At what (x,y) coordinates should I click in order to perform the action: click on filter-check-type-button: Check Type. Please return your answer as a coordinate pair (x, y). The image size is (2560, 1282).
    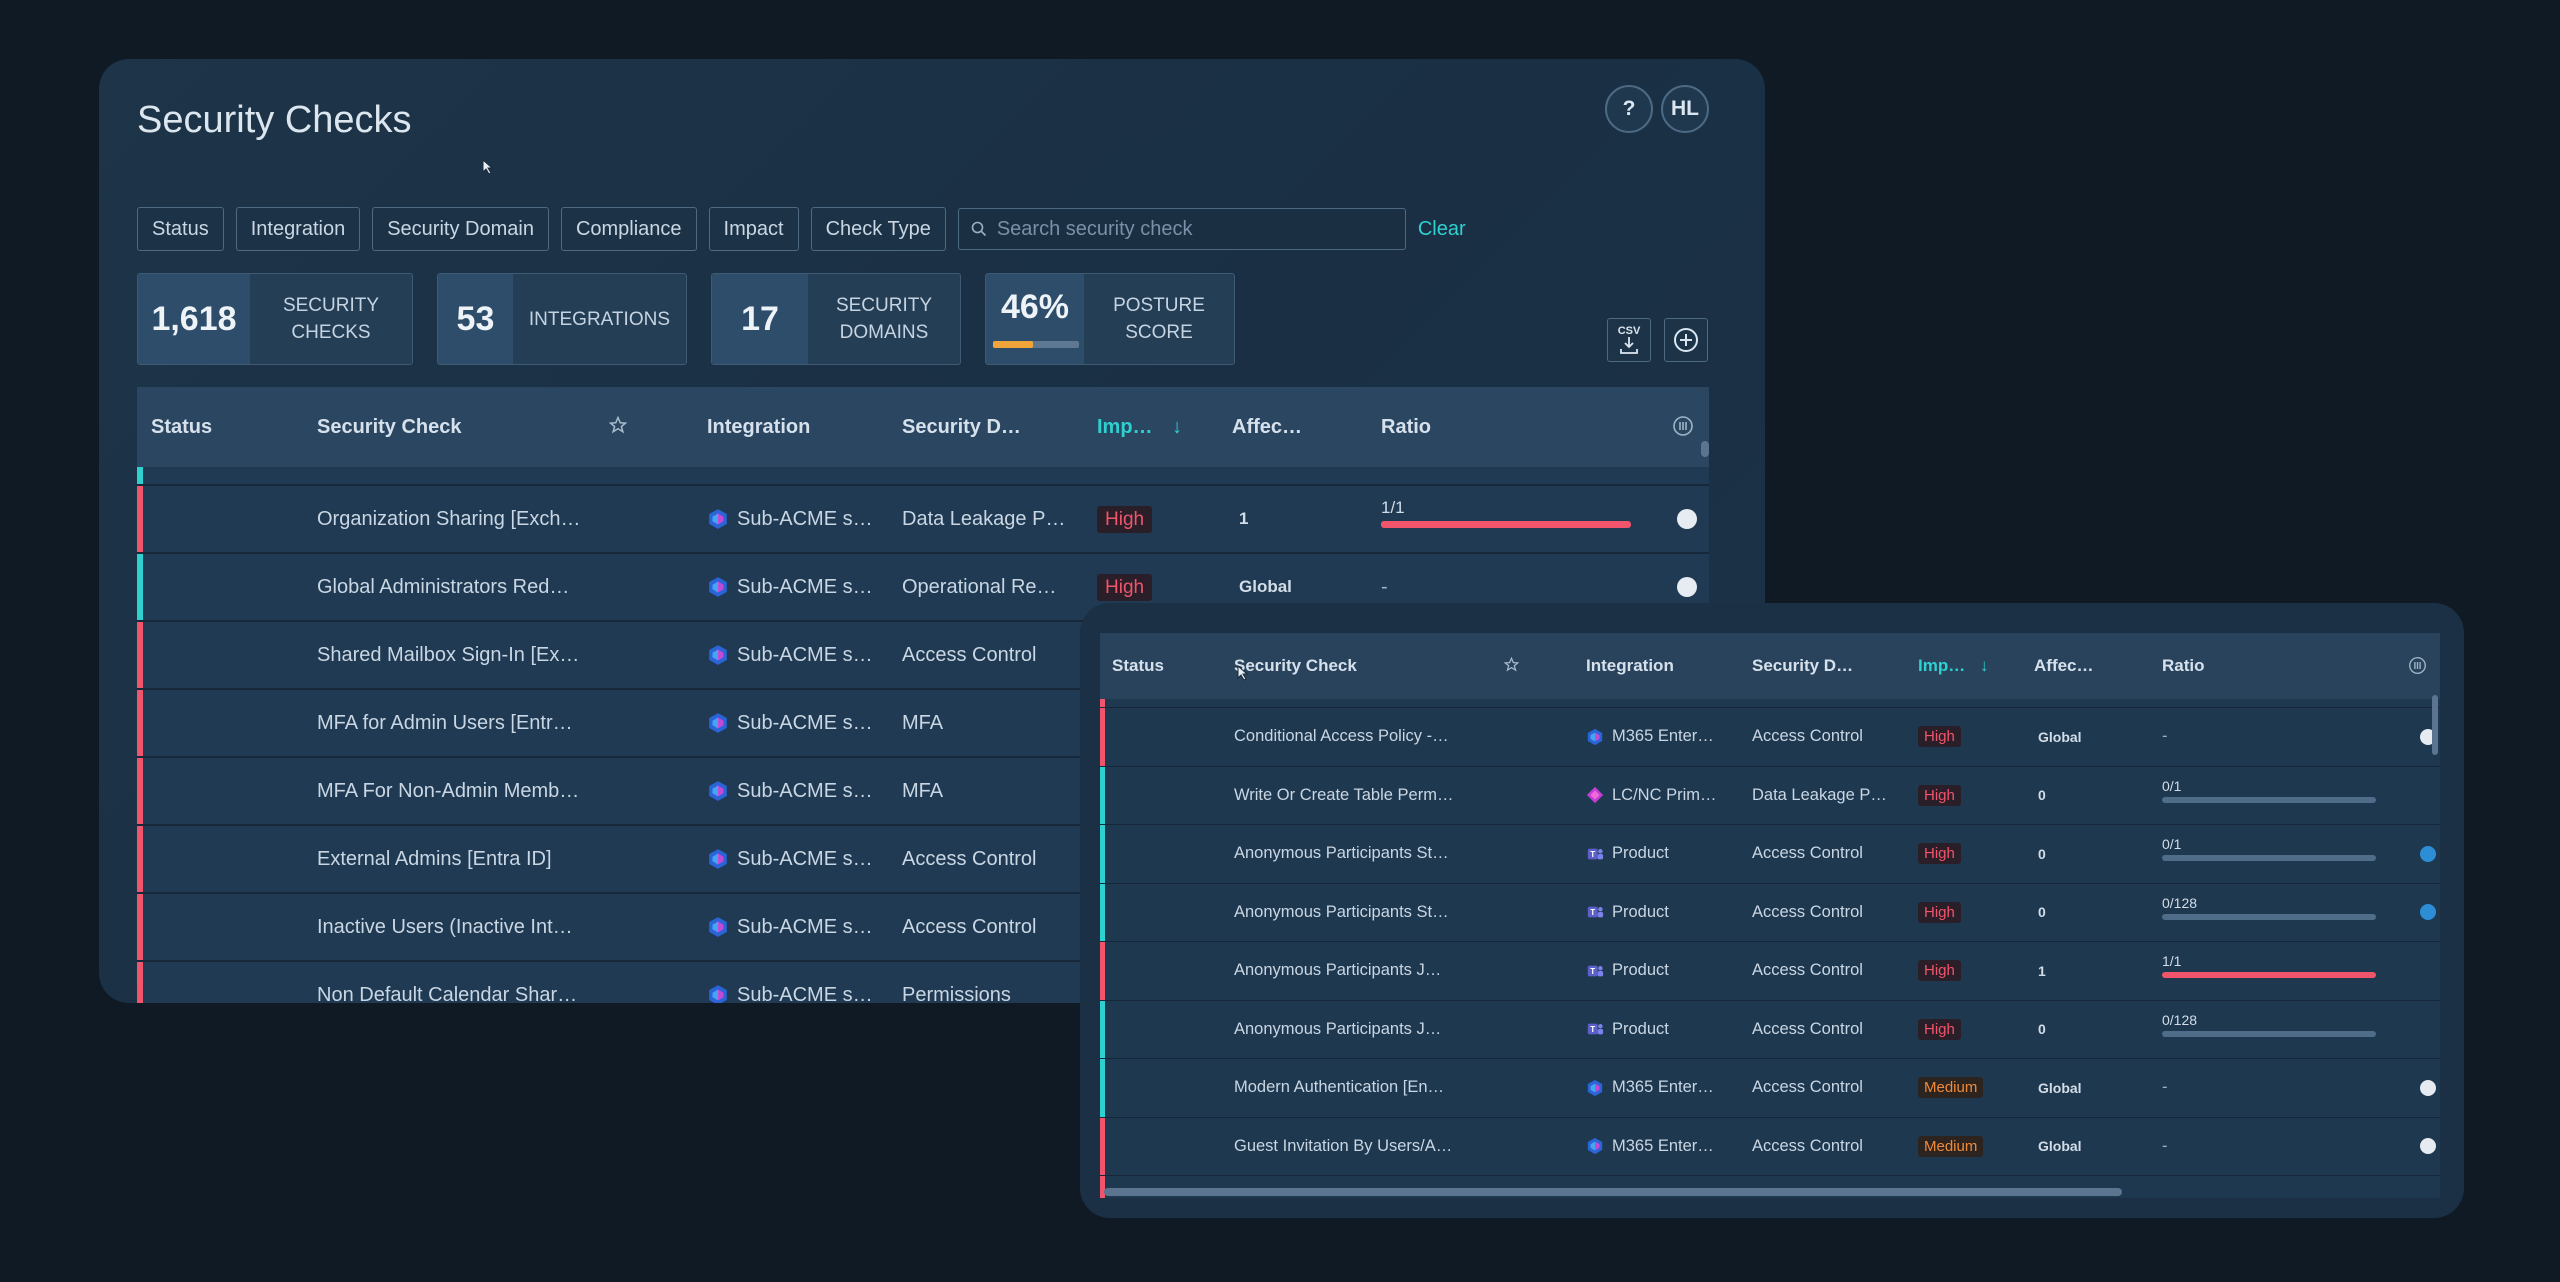
    Looking at the image, I should click on (878, 229).